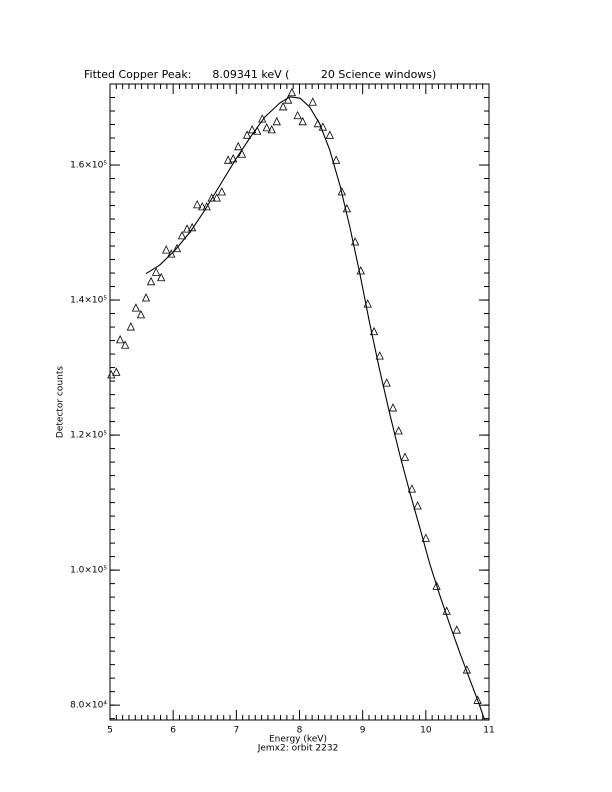  What do you see at coordinates (88, 166) in the screenshot?
I see `y-tick-label: 1.6×10⁵` at bounding box center [88, 166].